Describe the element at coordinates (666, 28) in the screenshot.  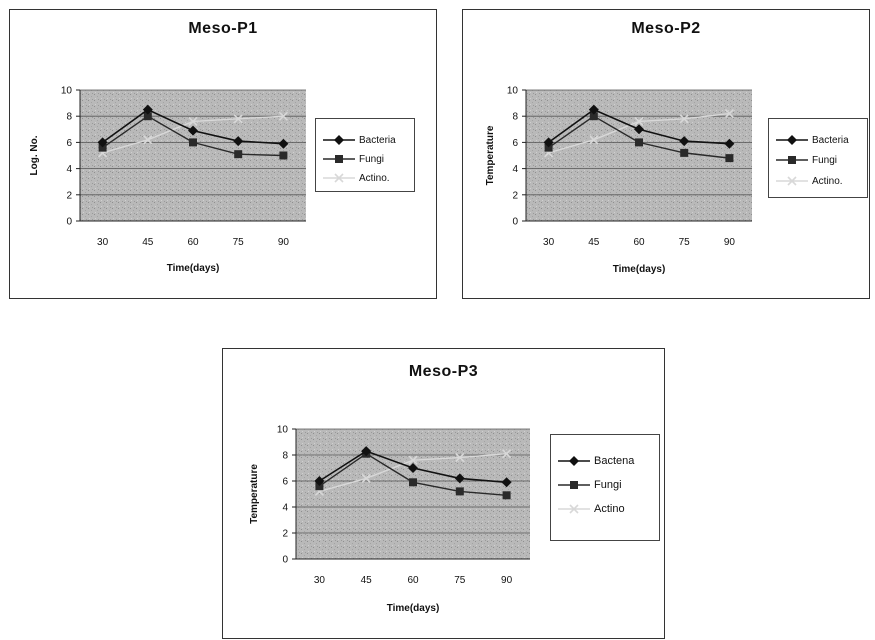
I see `chart-title: Meso-P2` at that location.